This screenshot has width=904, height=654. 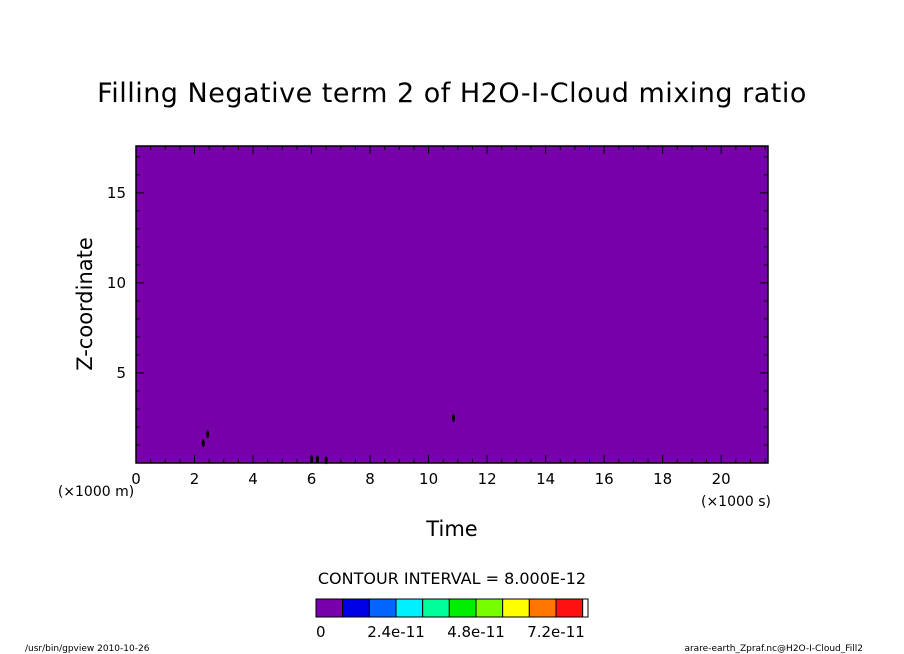 I want to click on x-tick-label: 4, so click(x=253, y=479).